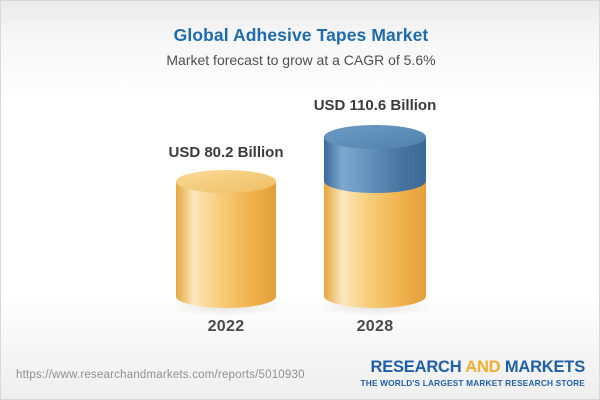 The width and height of the screenshot is (600, 400). Describe the element at coordinates (375, 326) in the screenshot. I see `year-label-2028: 2028` at that location.